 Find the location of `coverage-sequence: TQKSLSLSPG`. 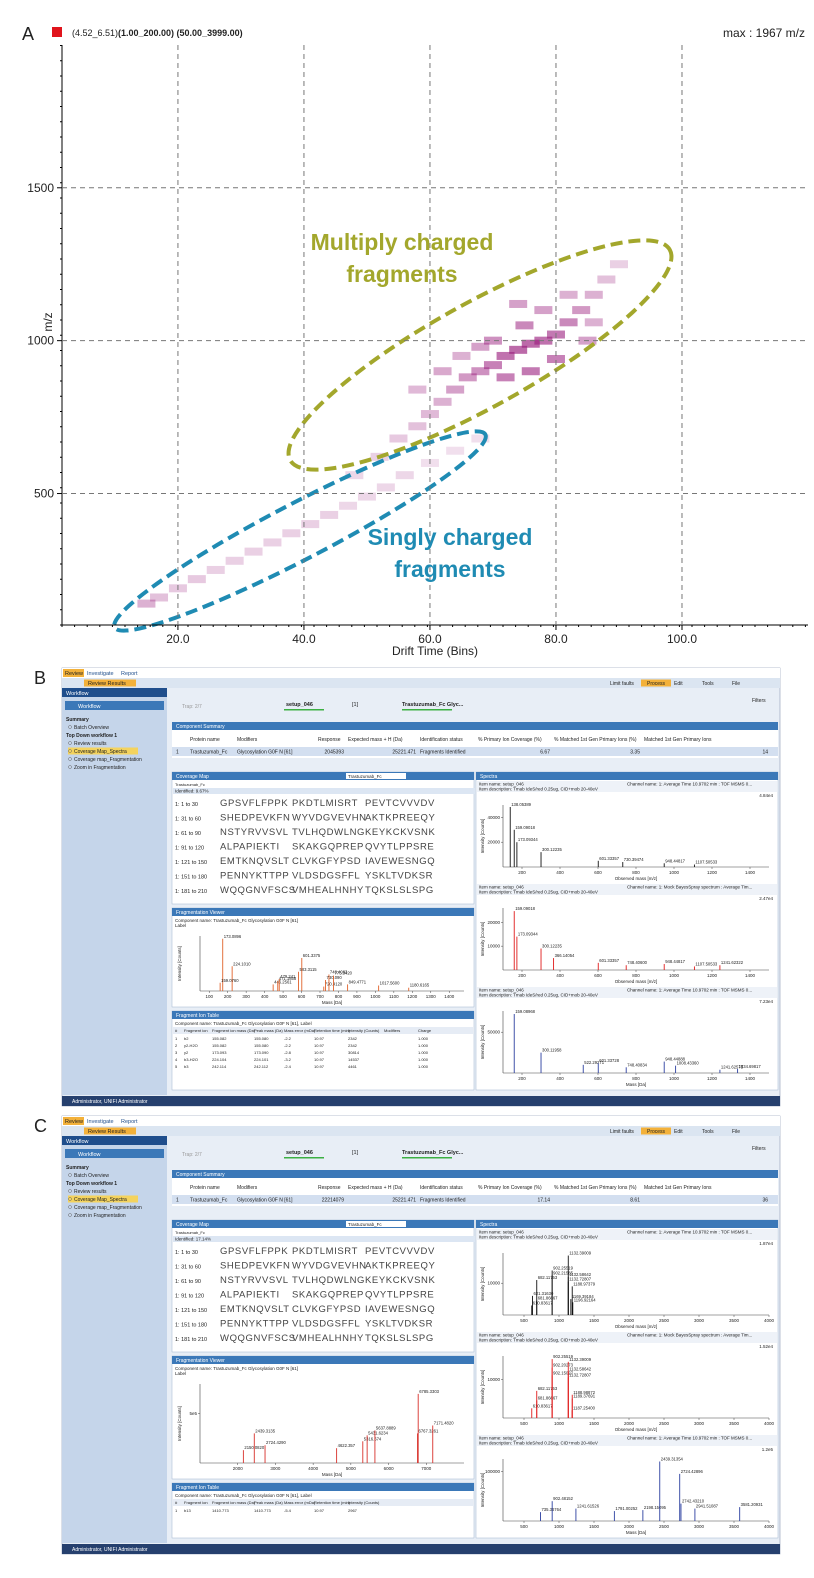

coverage-sequence: TQKSLSLSPG is located at coordinates (399, 1338).